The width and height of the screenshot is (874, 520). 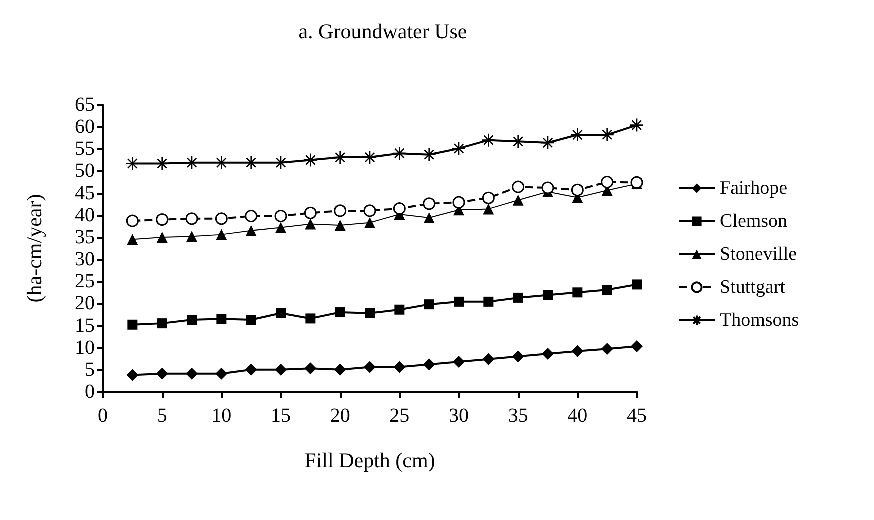 What do you see at coordinates (760, 320) in the screenshot?
I see `legend-label: Thomsons` at bounding box center [760, 320].